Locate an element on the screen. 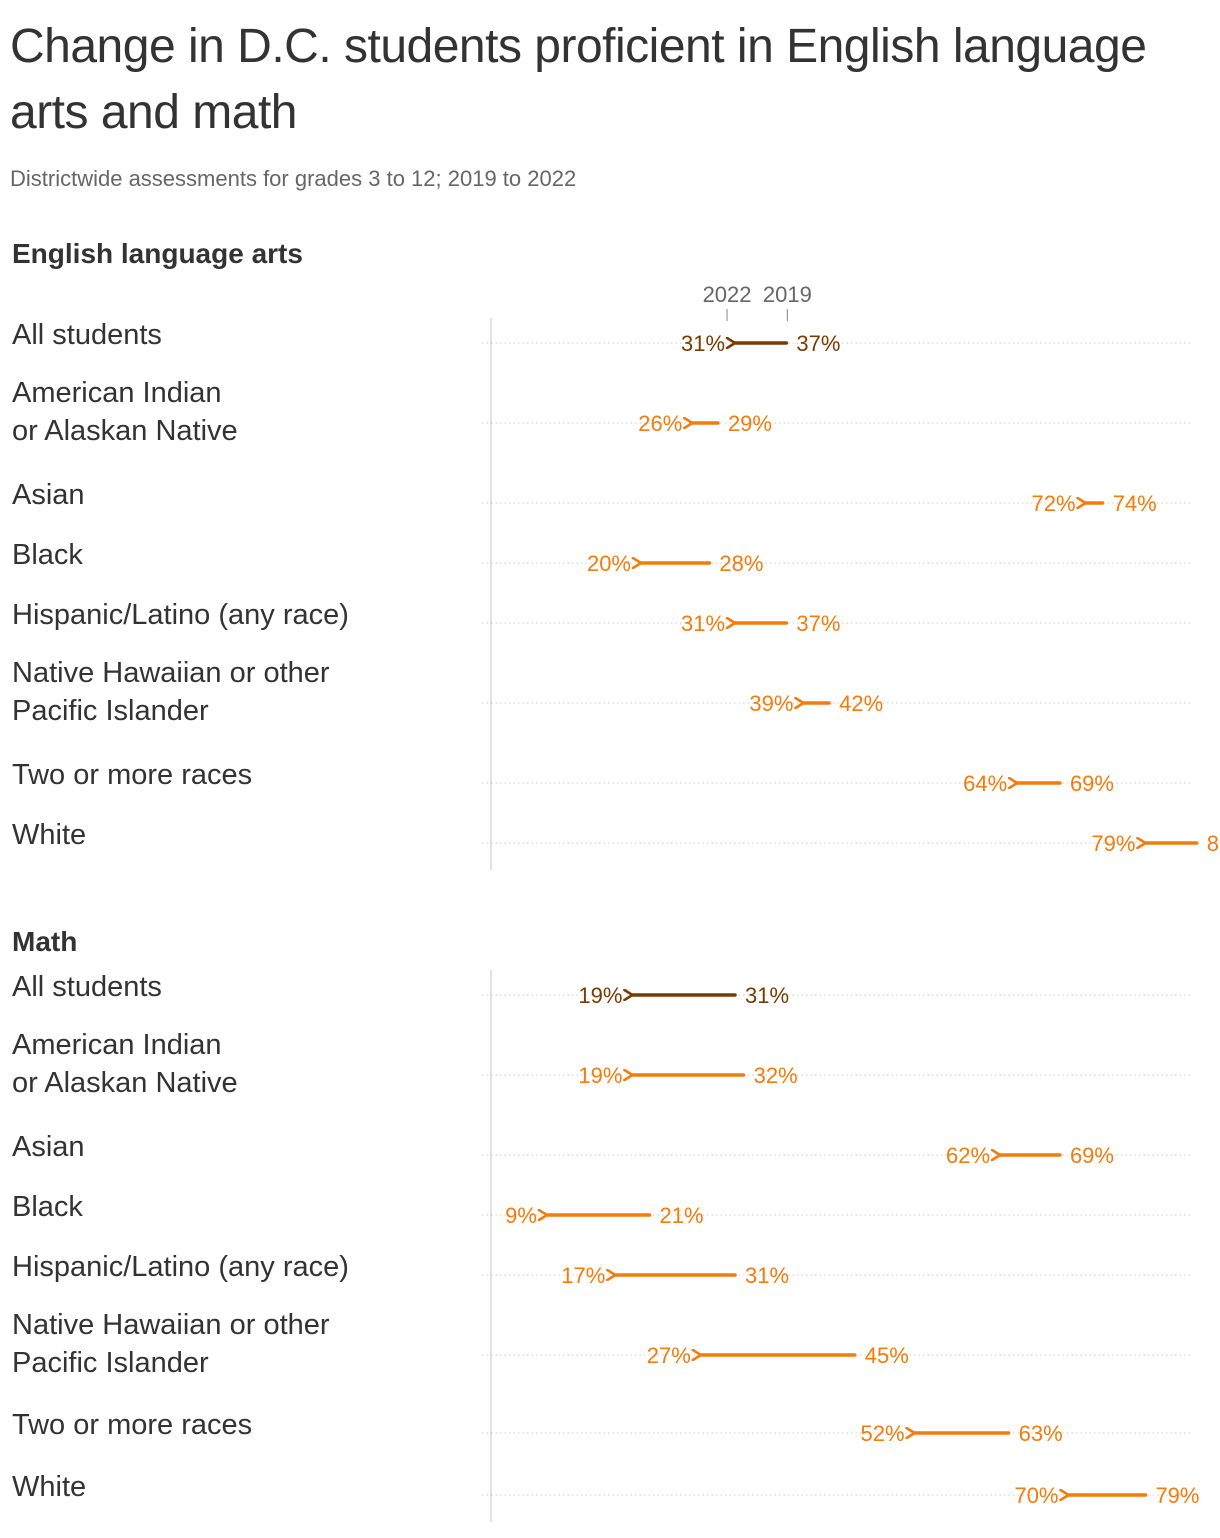 The height and width of the screenshot is (1538, 1220). value-2022: 20% is located at coordinates (609, 563).